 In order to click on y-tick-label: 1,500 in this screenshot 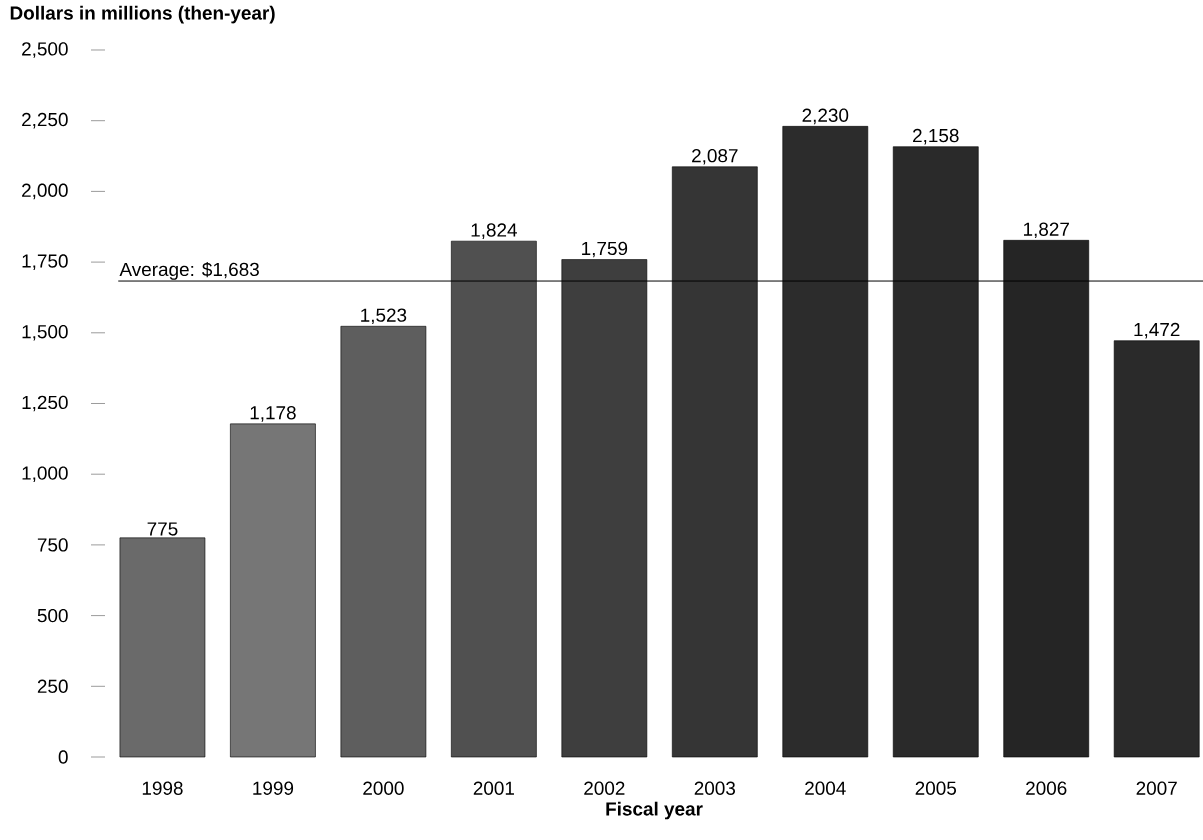, I will do `click(45, 332)`.